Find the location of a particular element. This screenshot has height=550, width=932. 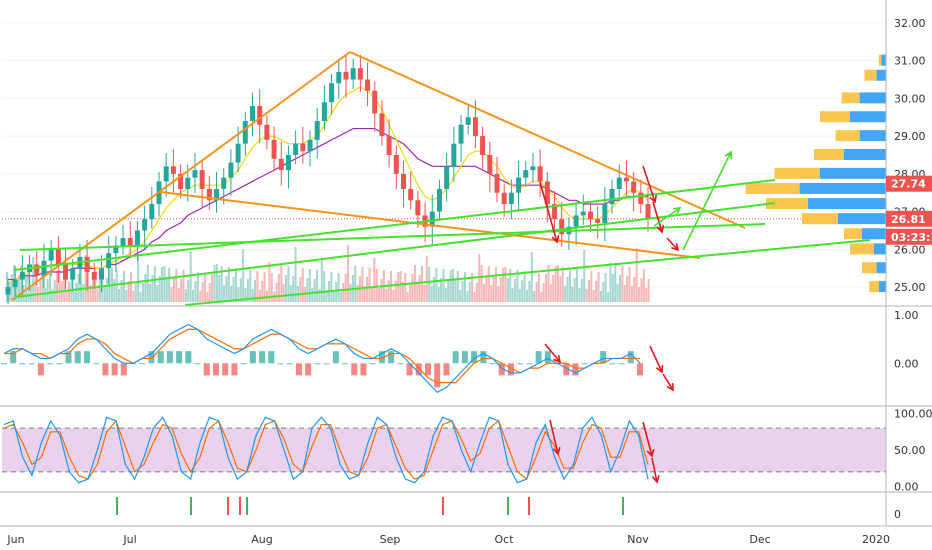

channel-line-green is located at coordinates (527, 272).